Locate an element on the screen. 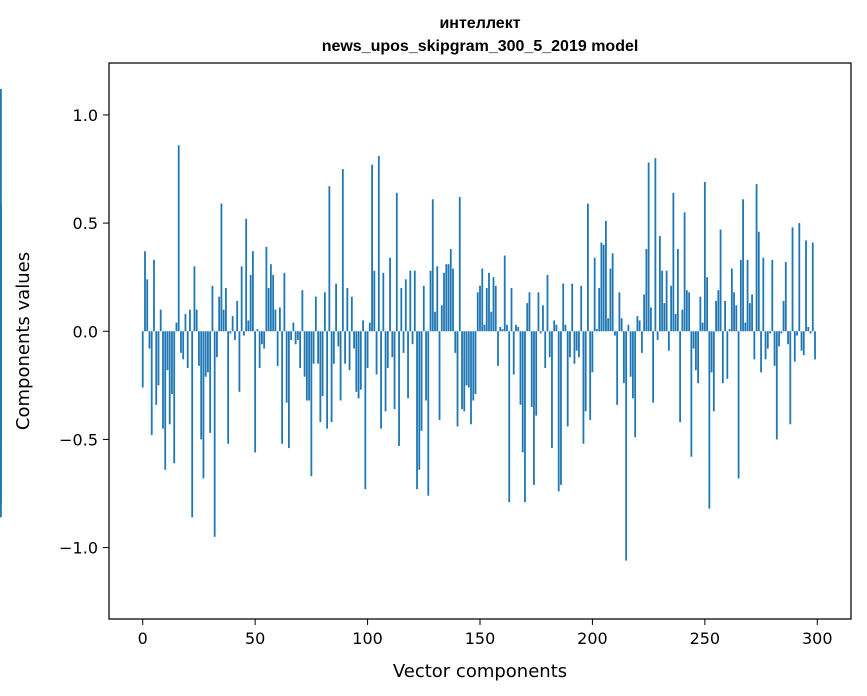  x-axis-label: Vector components is located at coordinates (480, 671).